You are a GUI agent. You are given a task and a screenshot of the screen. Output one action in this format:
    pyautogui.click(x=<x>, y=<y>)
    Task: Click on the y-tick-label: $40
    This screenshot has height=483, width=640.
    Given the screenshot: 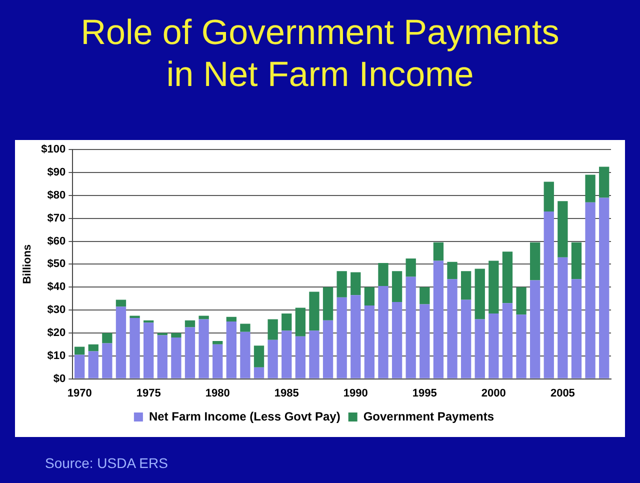 What is the action you would take?
    pyautogui.click(x=56, y=287)
    